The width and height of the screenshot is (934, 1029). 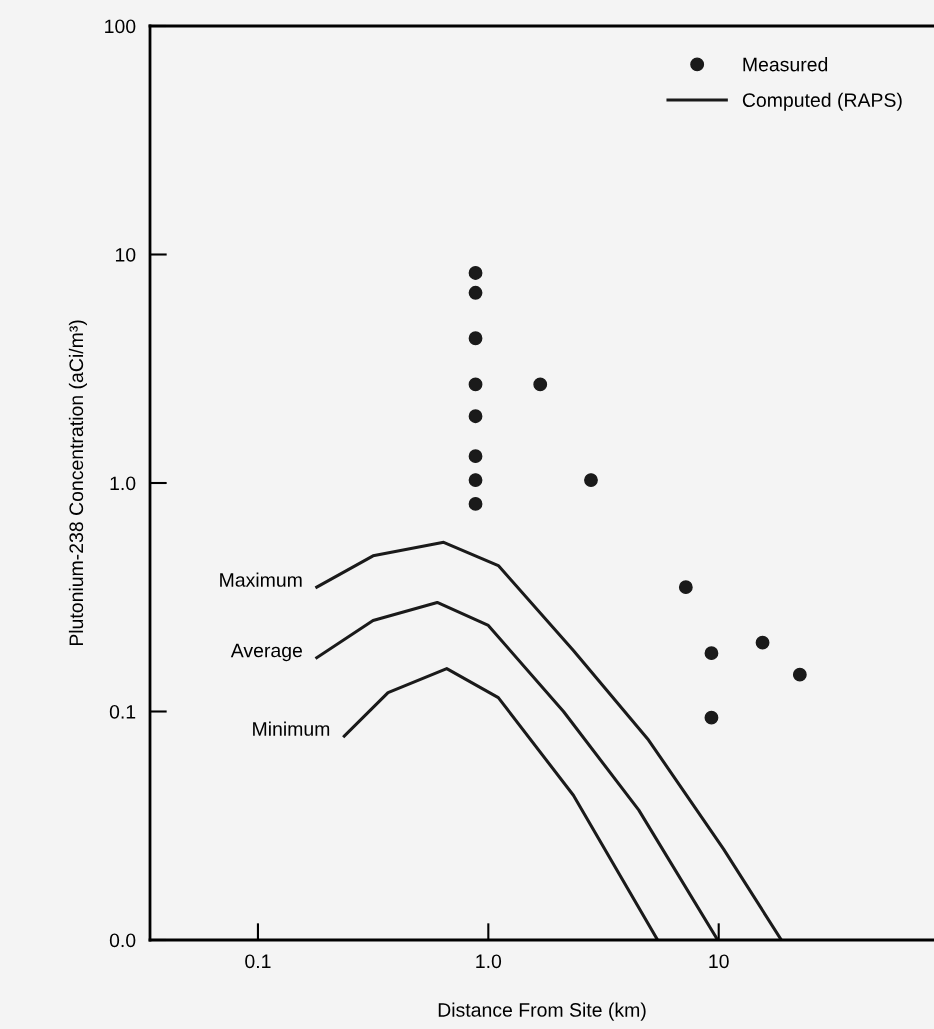 What do you see at coordinates (542, 1011) in the screenshot?
I see `x-axis-title: Distance From Site (km)` at bounding box center [542, 1011].